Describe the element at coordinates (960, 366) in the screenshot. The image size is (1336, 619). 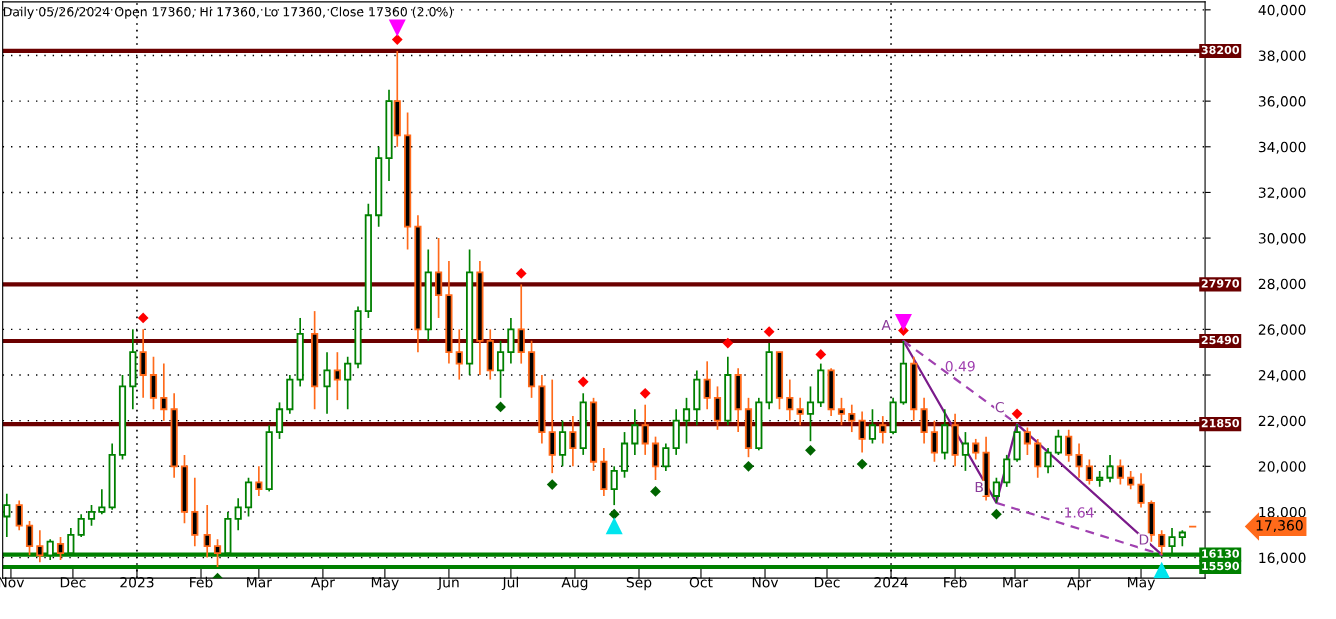
I see `series-label: 0.49` at that location.